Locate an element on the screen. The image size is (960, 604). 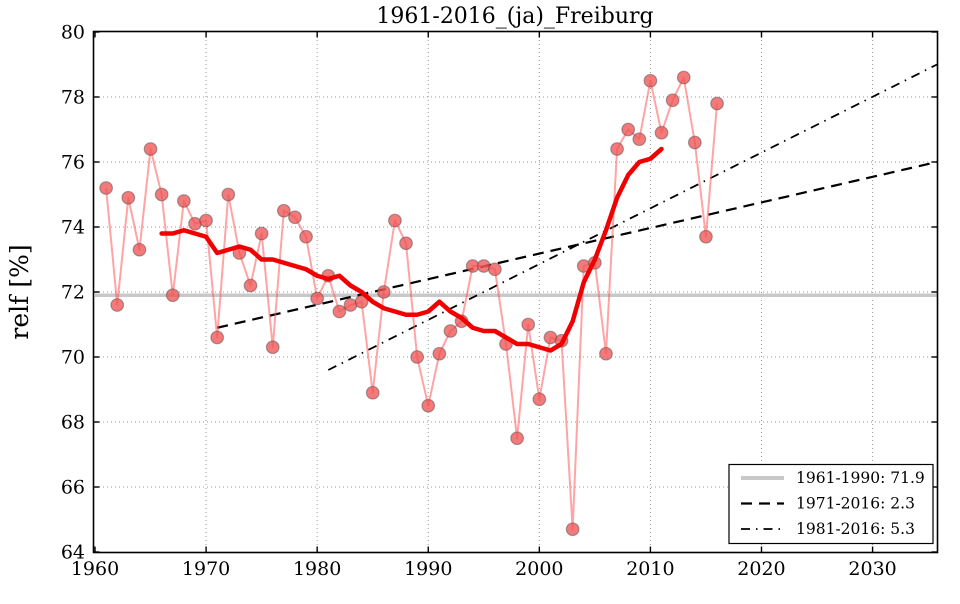
legend-label-reference: 1961-1990: 71.9 is located at coordinates (860, 478).